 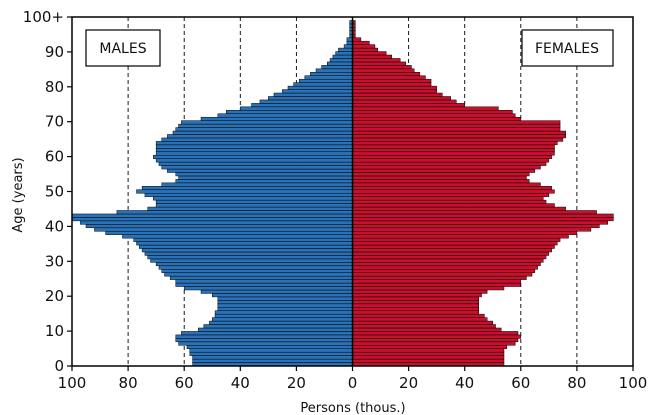 I want to click on x-tick-label: 100, so click(x=633, y=383).